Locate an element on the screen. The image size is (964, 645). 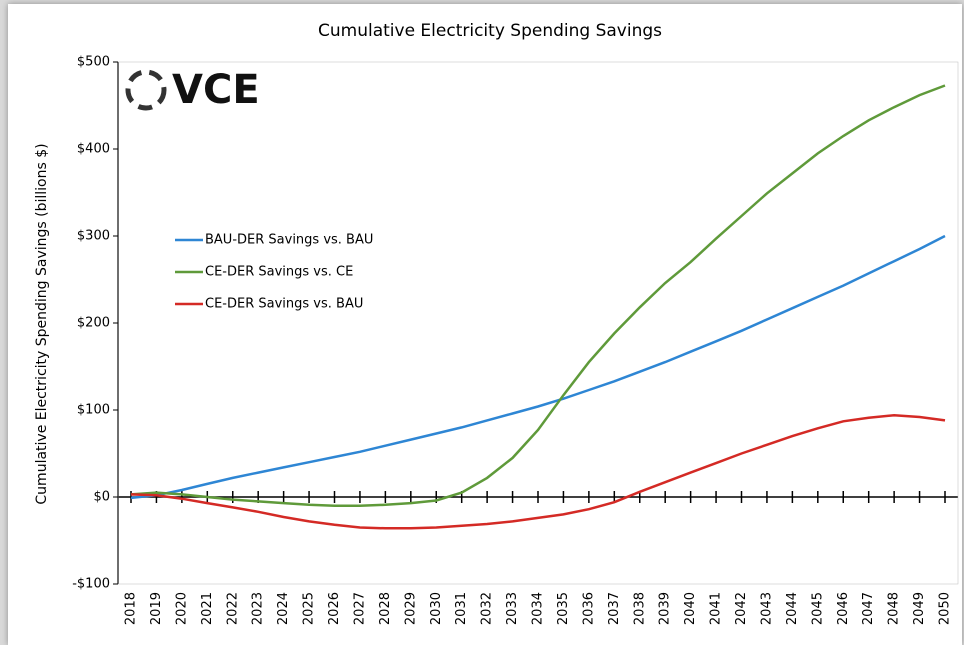
x-tick-label: 2025 is located at coordinates (309, 608).